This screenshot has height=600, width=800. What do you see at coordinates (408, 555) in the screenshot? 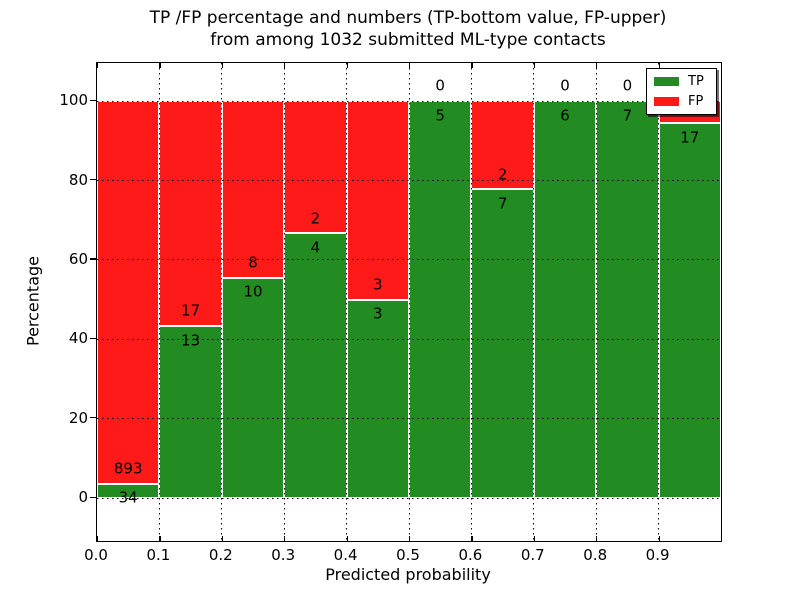
I see `x-tick-label: 0.5` at bounding box center [408, 555].